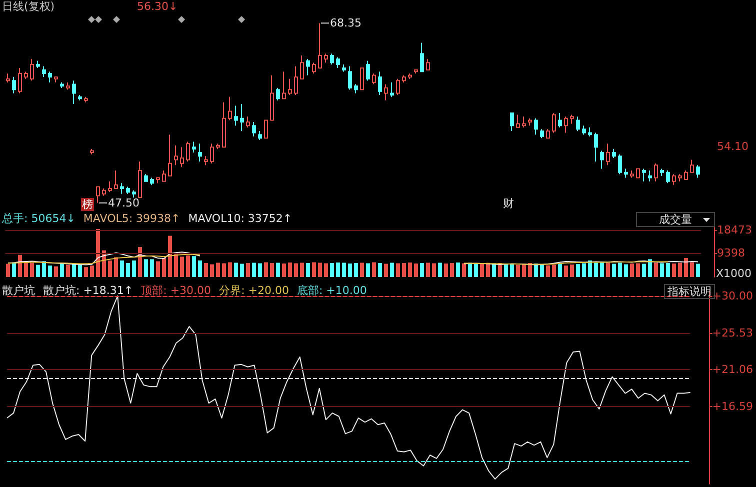 This screenshot has height=487, width=756. I want to click on text: 54.10, so click(732, 146).